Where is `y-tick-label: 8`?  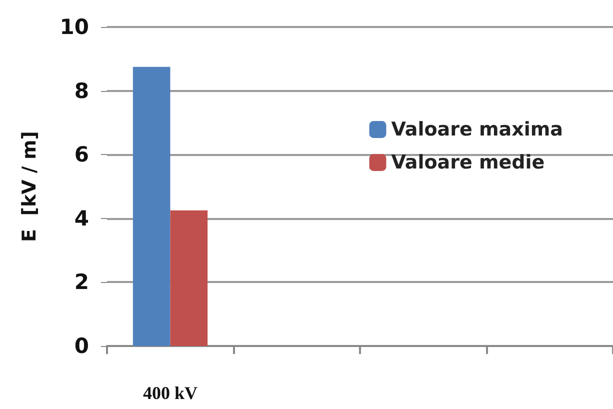
y-tick-label: 8 is located at coordinates (81, 90).